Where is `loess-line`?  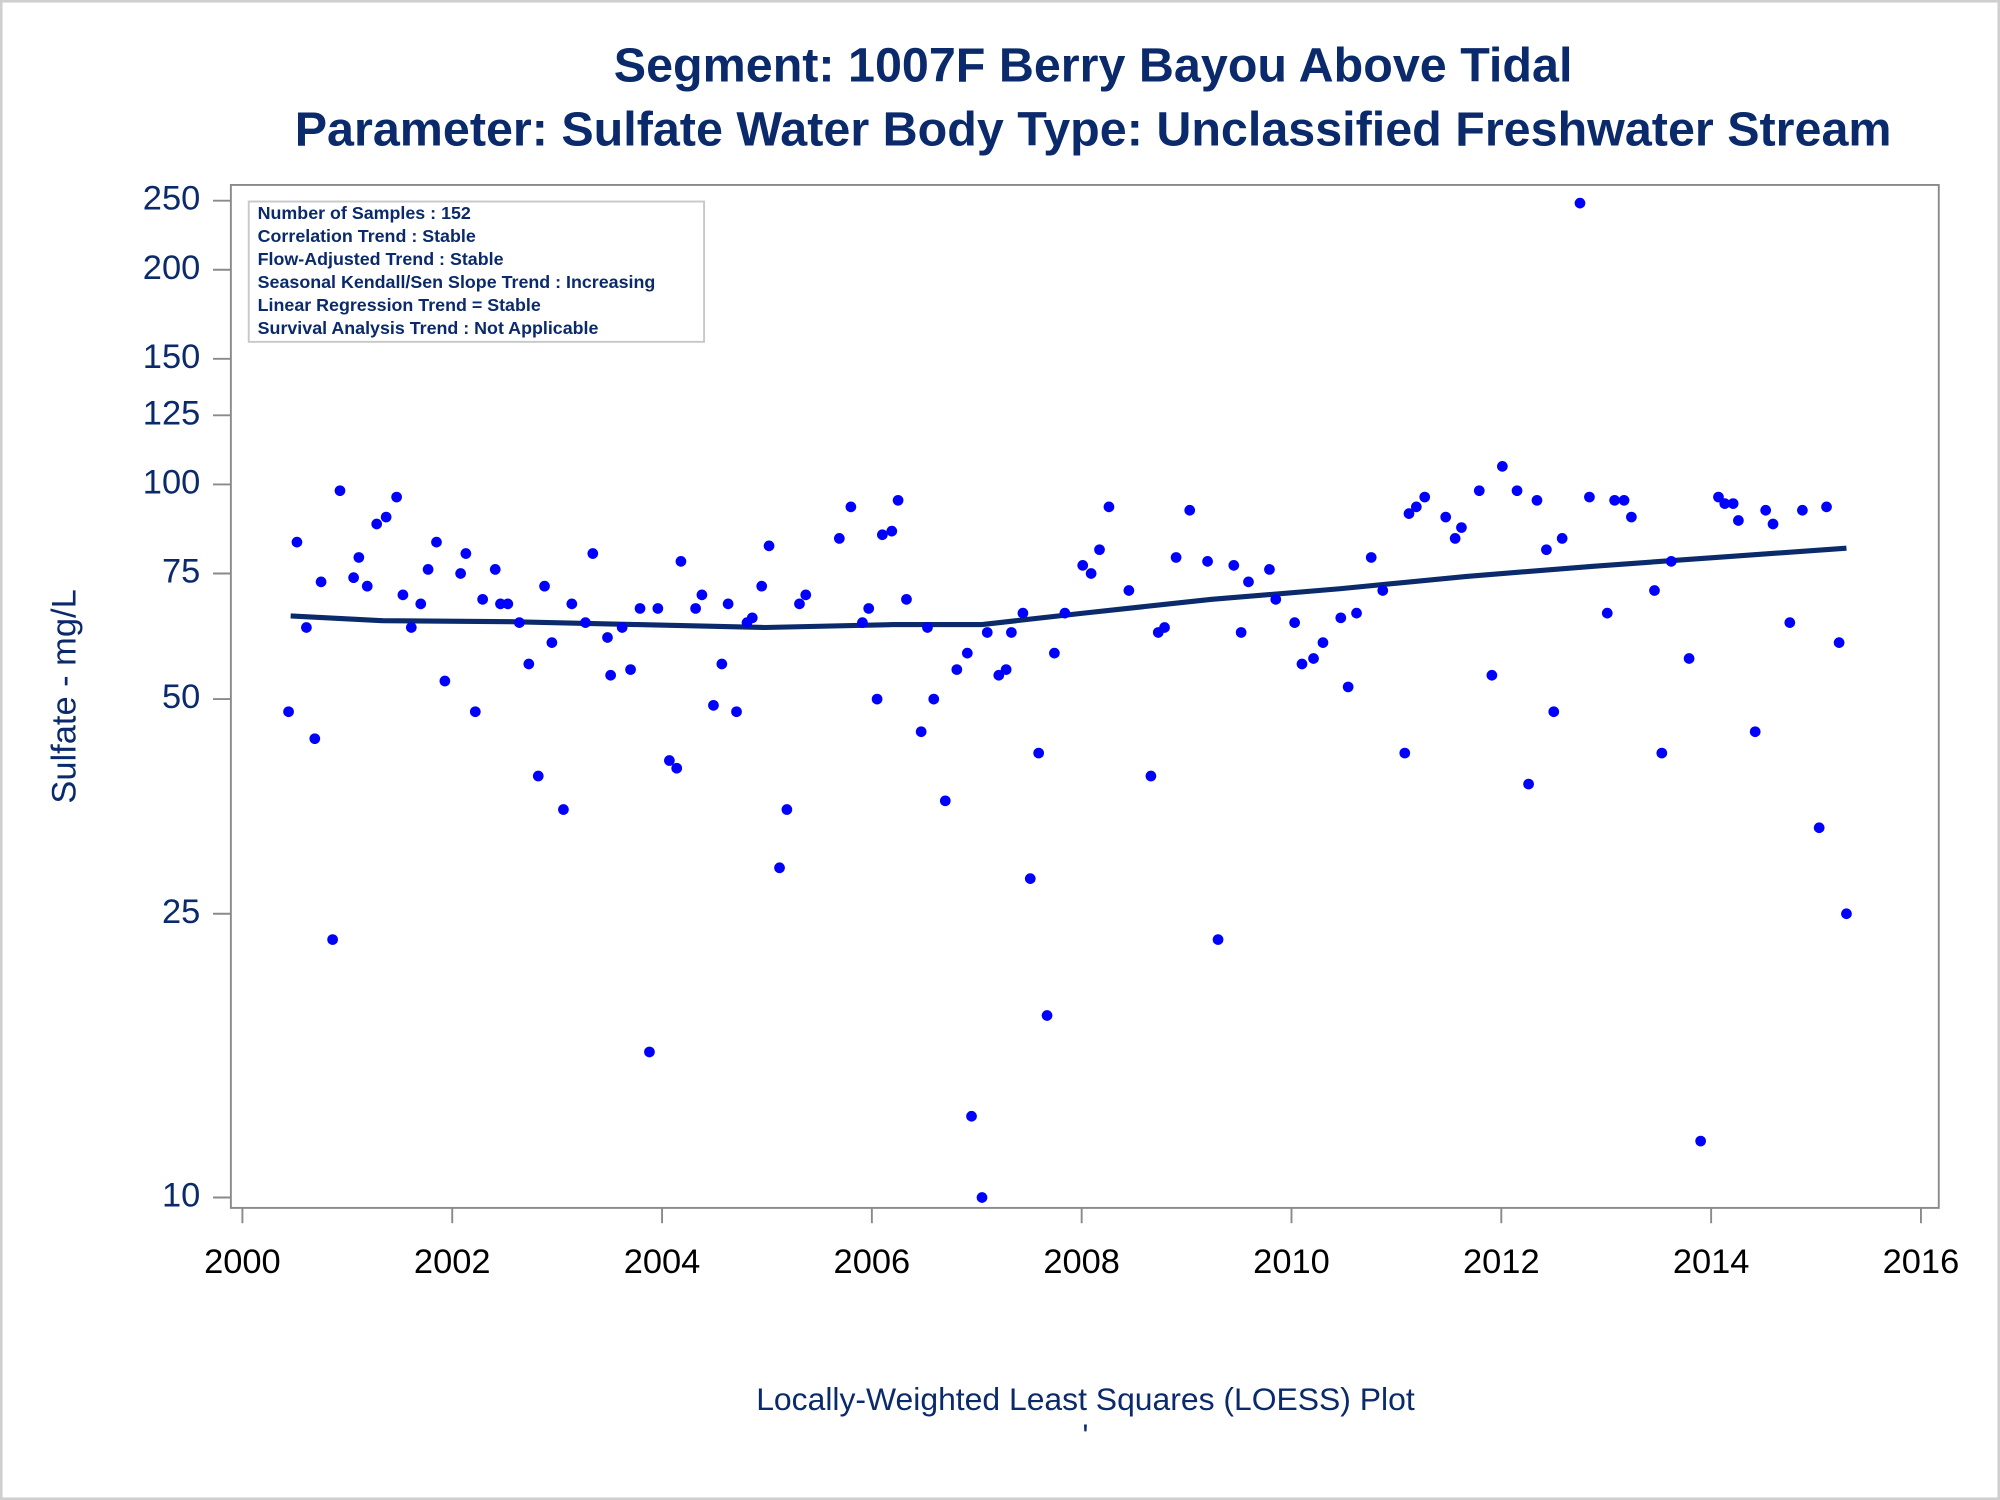 loess-line is located at coordinates (1068, 588).